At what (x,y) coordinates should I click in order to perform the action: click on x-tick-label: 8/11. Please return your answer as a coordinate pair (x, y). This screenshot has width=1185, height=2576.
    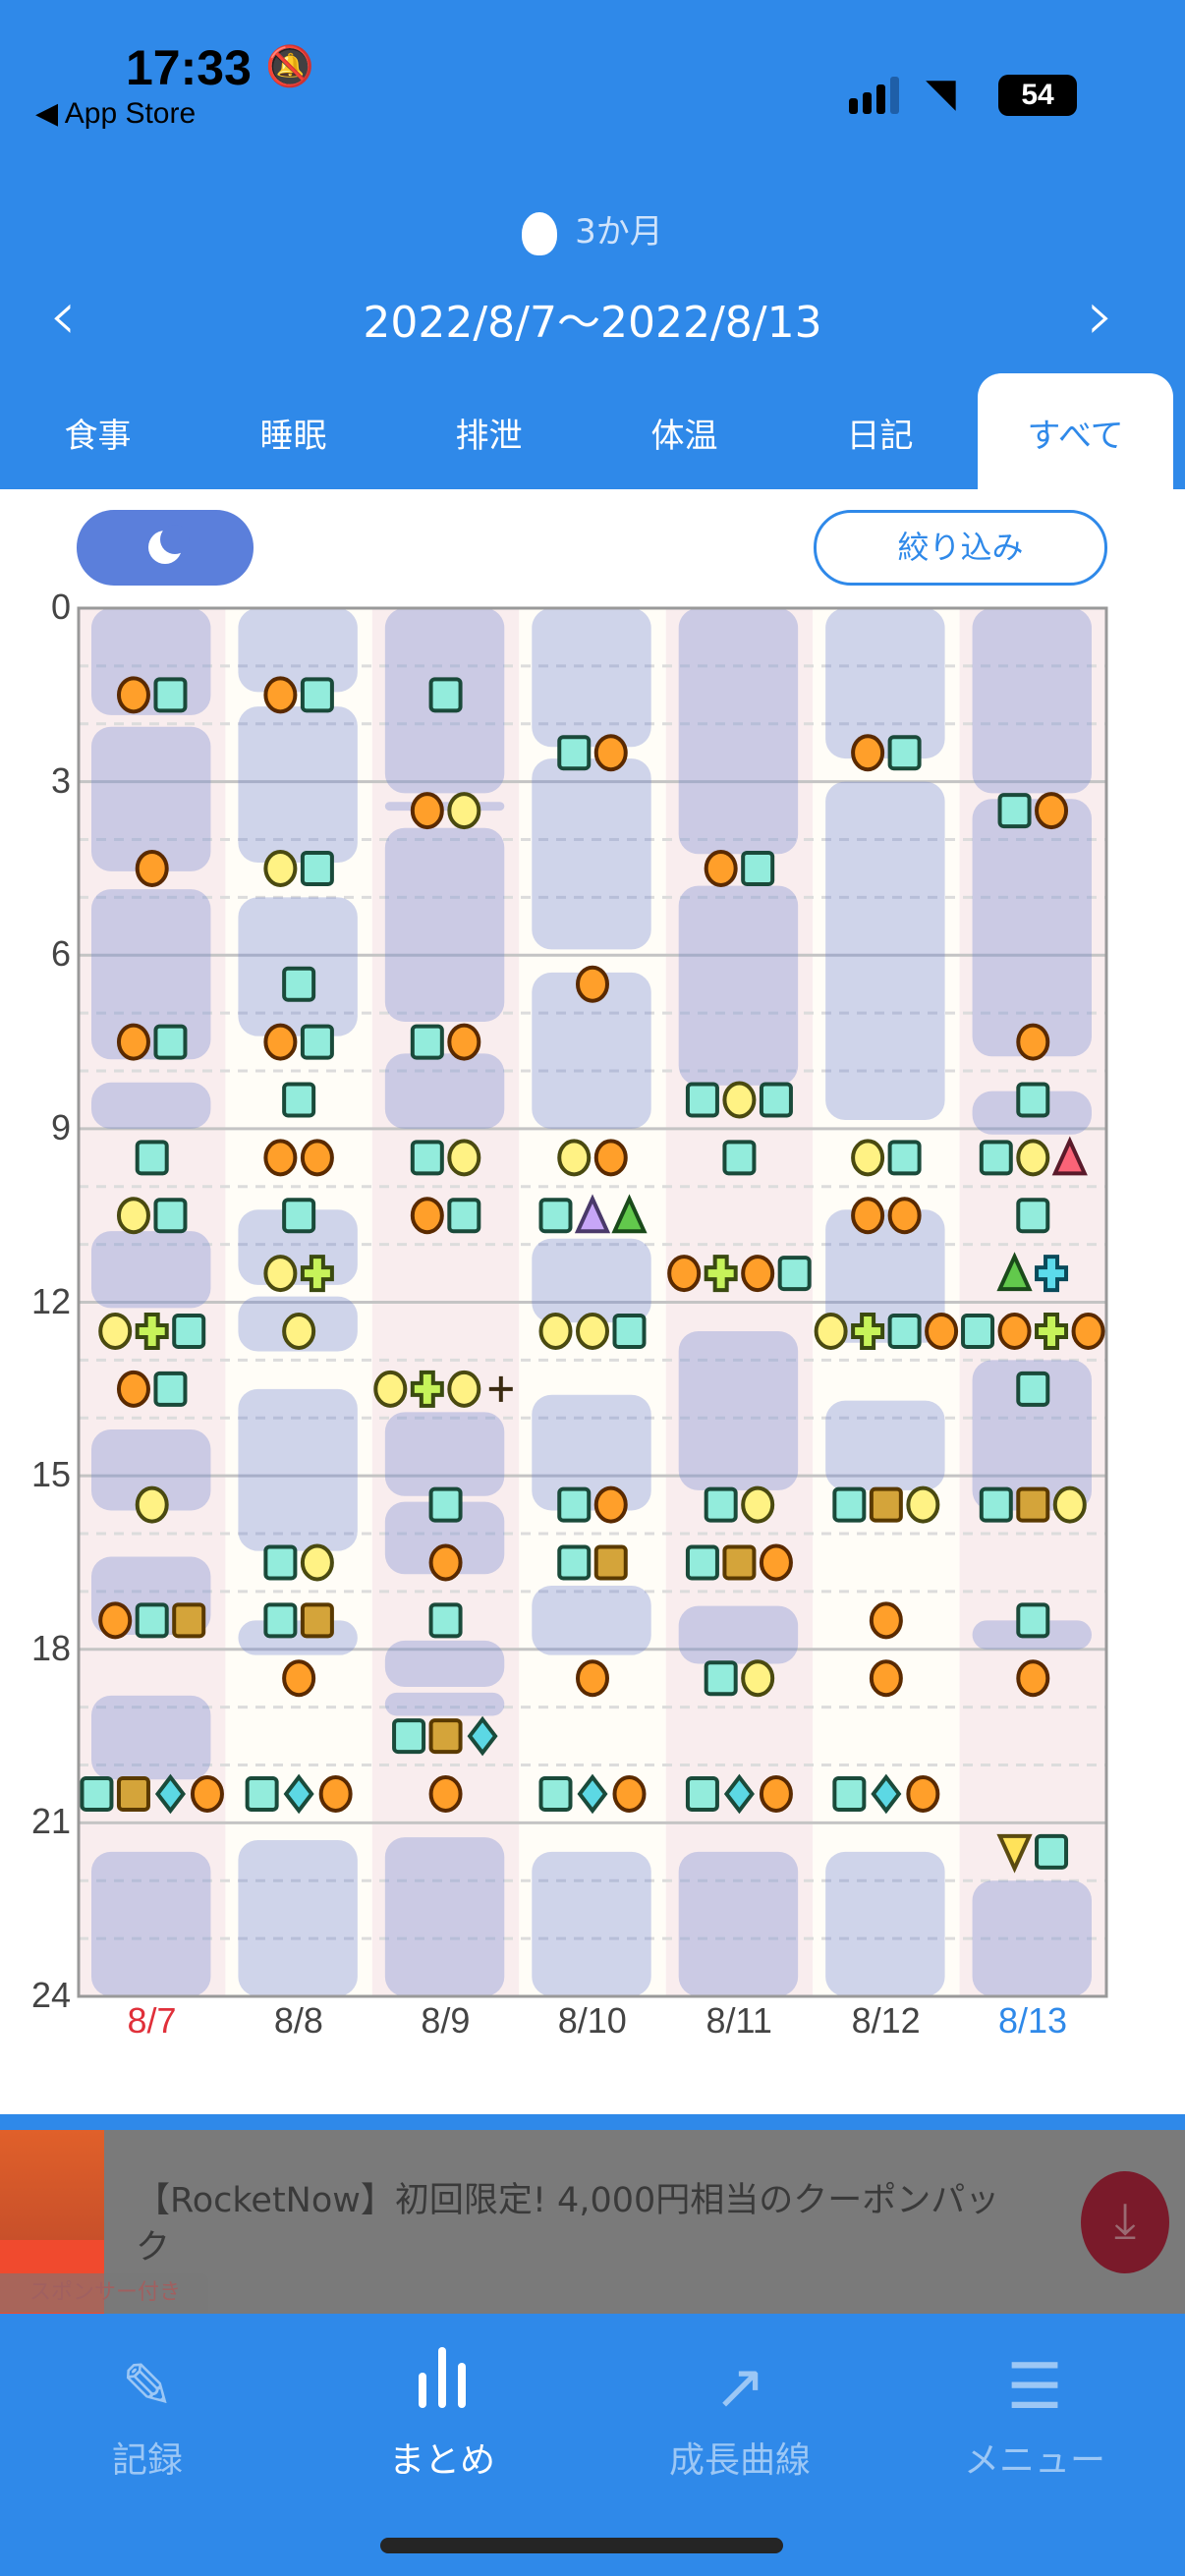
    Looking at the image, I should click on (739, 2020).